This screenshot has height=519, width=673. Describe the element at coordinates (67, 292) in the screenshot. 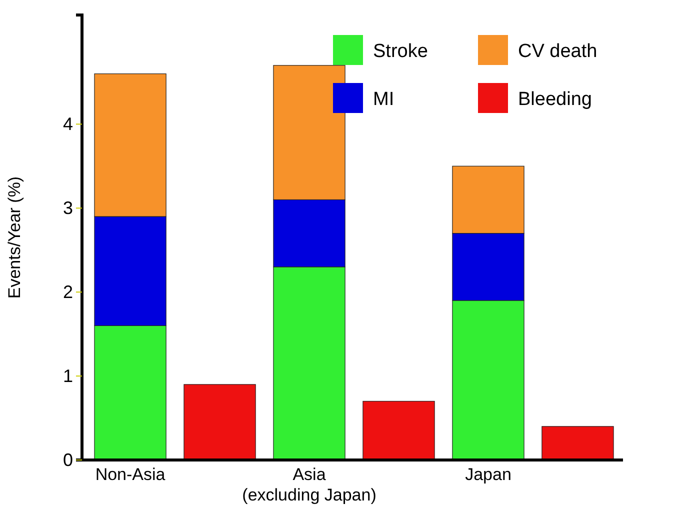

I see `y-tick-label: 2` at that location.